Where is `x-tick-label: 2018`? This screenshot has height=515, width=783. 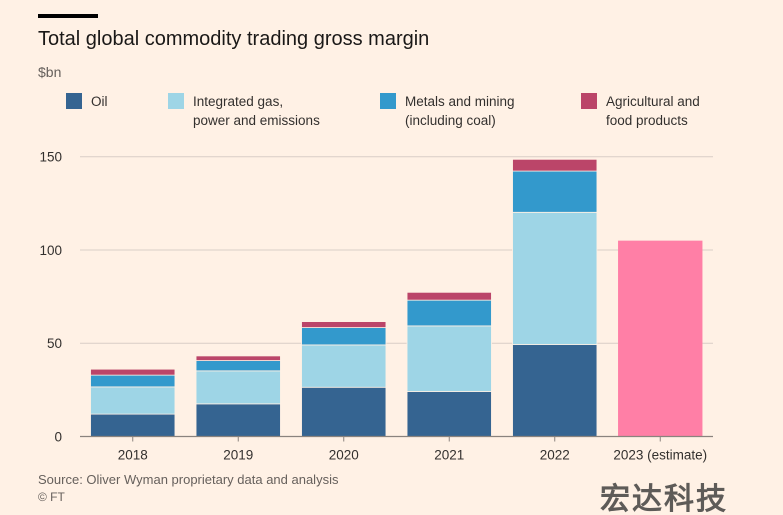
x-tick-label: 2018 is located at coordinates (133, 455).